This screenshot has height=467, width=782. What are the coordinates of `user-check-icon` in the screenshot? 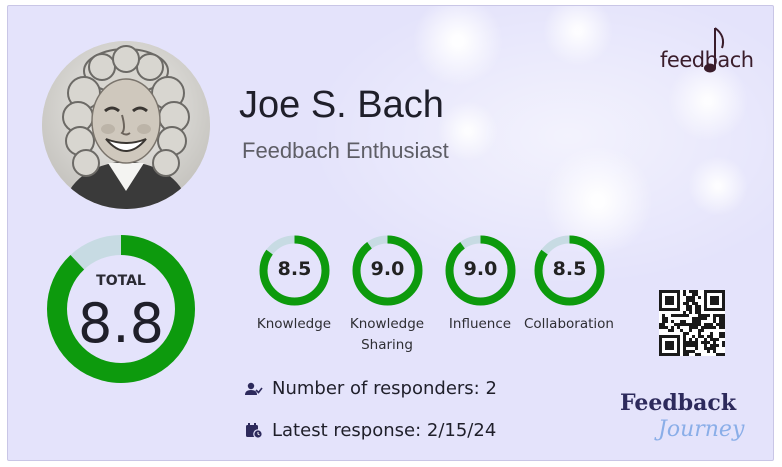 It's located at (254, 388).